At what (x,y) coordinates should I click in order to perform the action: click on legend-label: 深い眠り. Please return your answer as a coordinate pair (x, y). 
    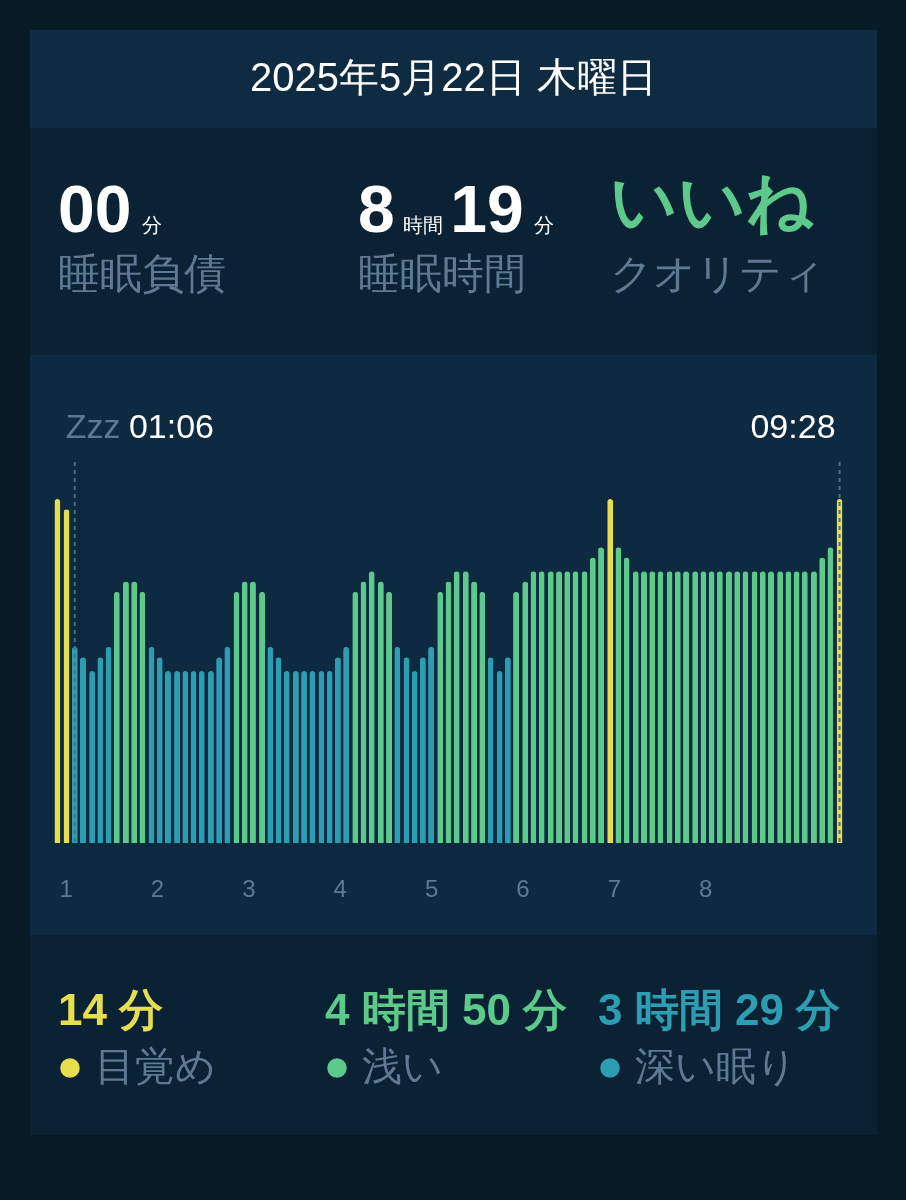
    Looking at the image, I should click on (716, 1066).